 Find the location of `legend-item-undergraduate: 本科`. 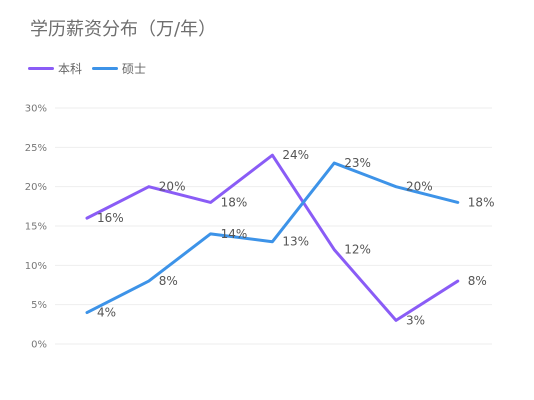

legend-item-undergraduate: 本科 is located at coordinates (55, 68).